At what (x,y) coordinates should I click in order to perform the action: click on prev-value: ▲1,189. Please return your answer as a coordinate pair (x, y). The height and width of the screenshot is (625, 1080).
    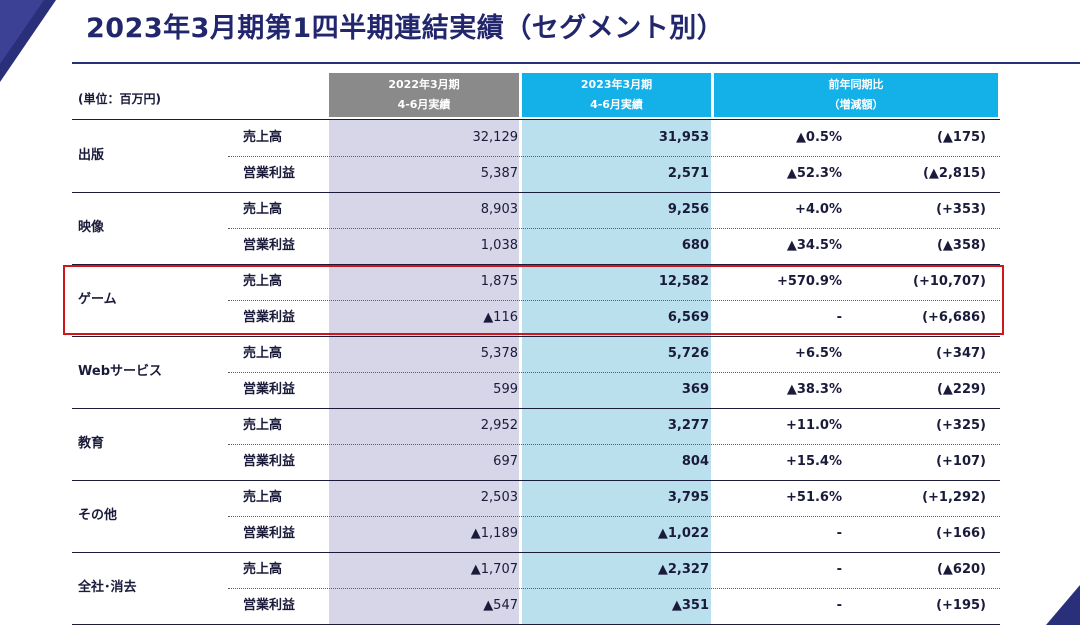
    Looking at the image, I should click on (494, 533).